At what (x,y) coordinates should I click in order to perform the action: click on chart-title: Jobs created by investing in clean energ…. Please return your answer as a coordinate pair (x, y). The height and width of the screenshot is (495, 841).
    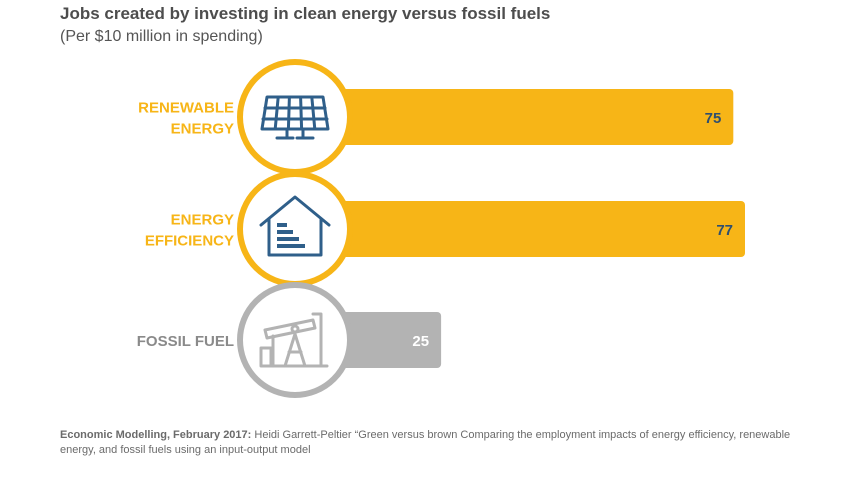
    Looking at the image, I should click on (305, 13).